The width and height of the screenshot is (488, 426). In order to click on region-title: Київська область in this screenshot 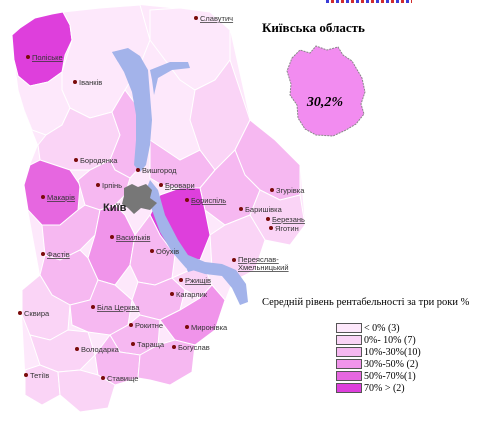, I will do `click(313, 27)`.